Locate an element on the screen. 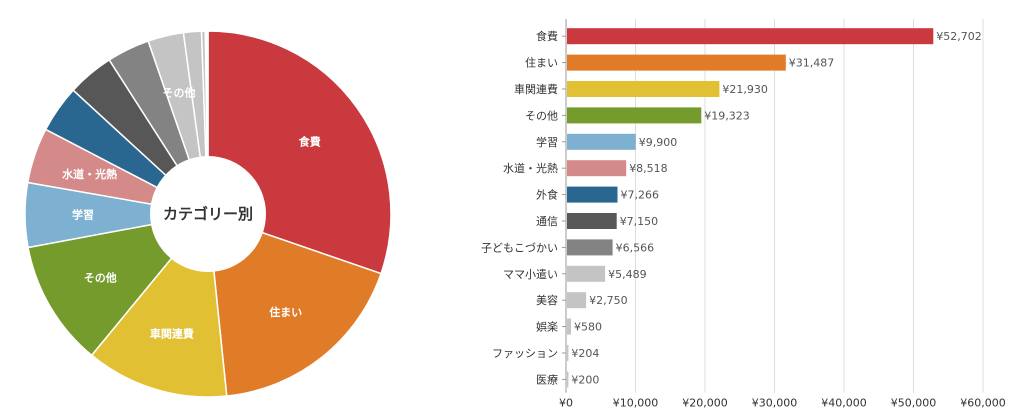 The image size is (1024, 413). x-tick-label: ¥30,000 is located at coordinates (775, 403).